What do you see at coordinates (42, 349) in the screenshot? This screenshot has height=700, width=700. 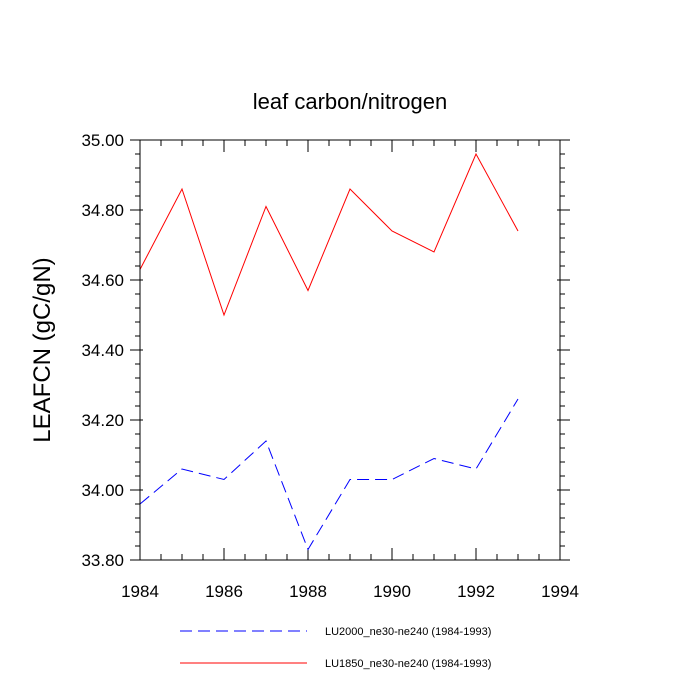 I see `y-axis-label: LEAFCN (gC/gN)` at bounding box center [42, 349].